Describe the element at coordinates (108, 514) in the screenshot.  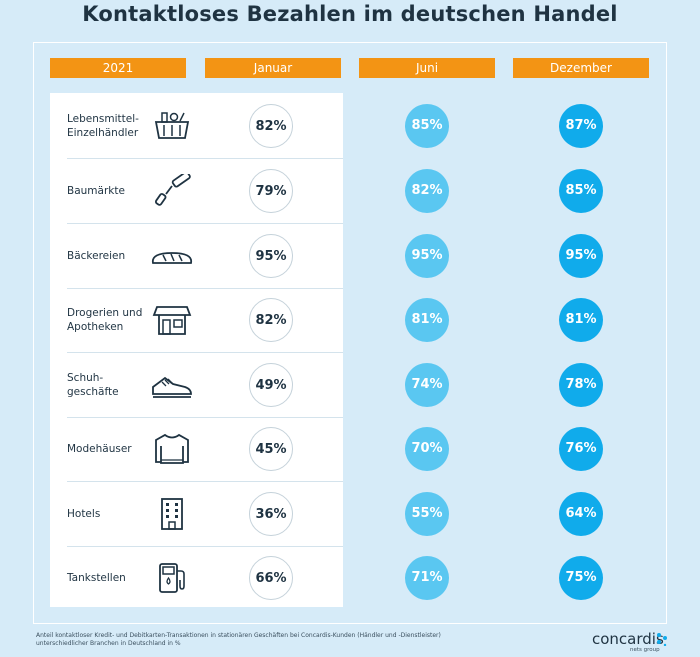
I see `row-label: Hotels` at that location.